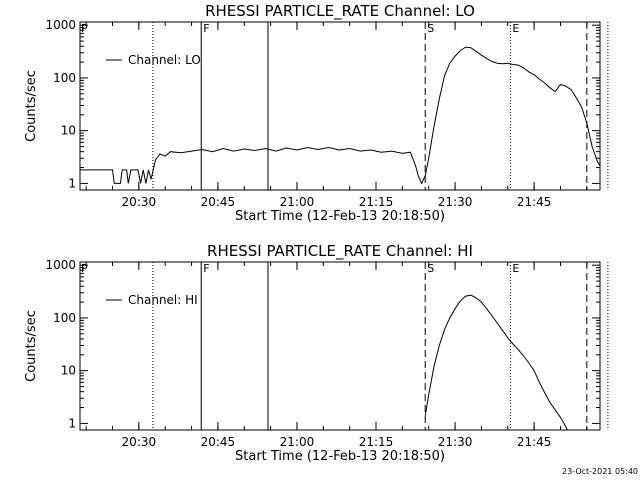  I want to click on chart-title: RHESSI PARTICLE_RATE Channel: LO, so click(340, 11).